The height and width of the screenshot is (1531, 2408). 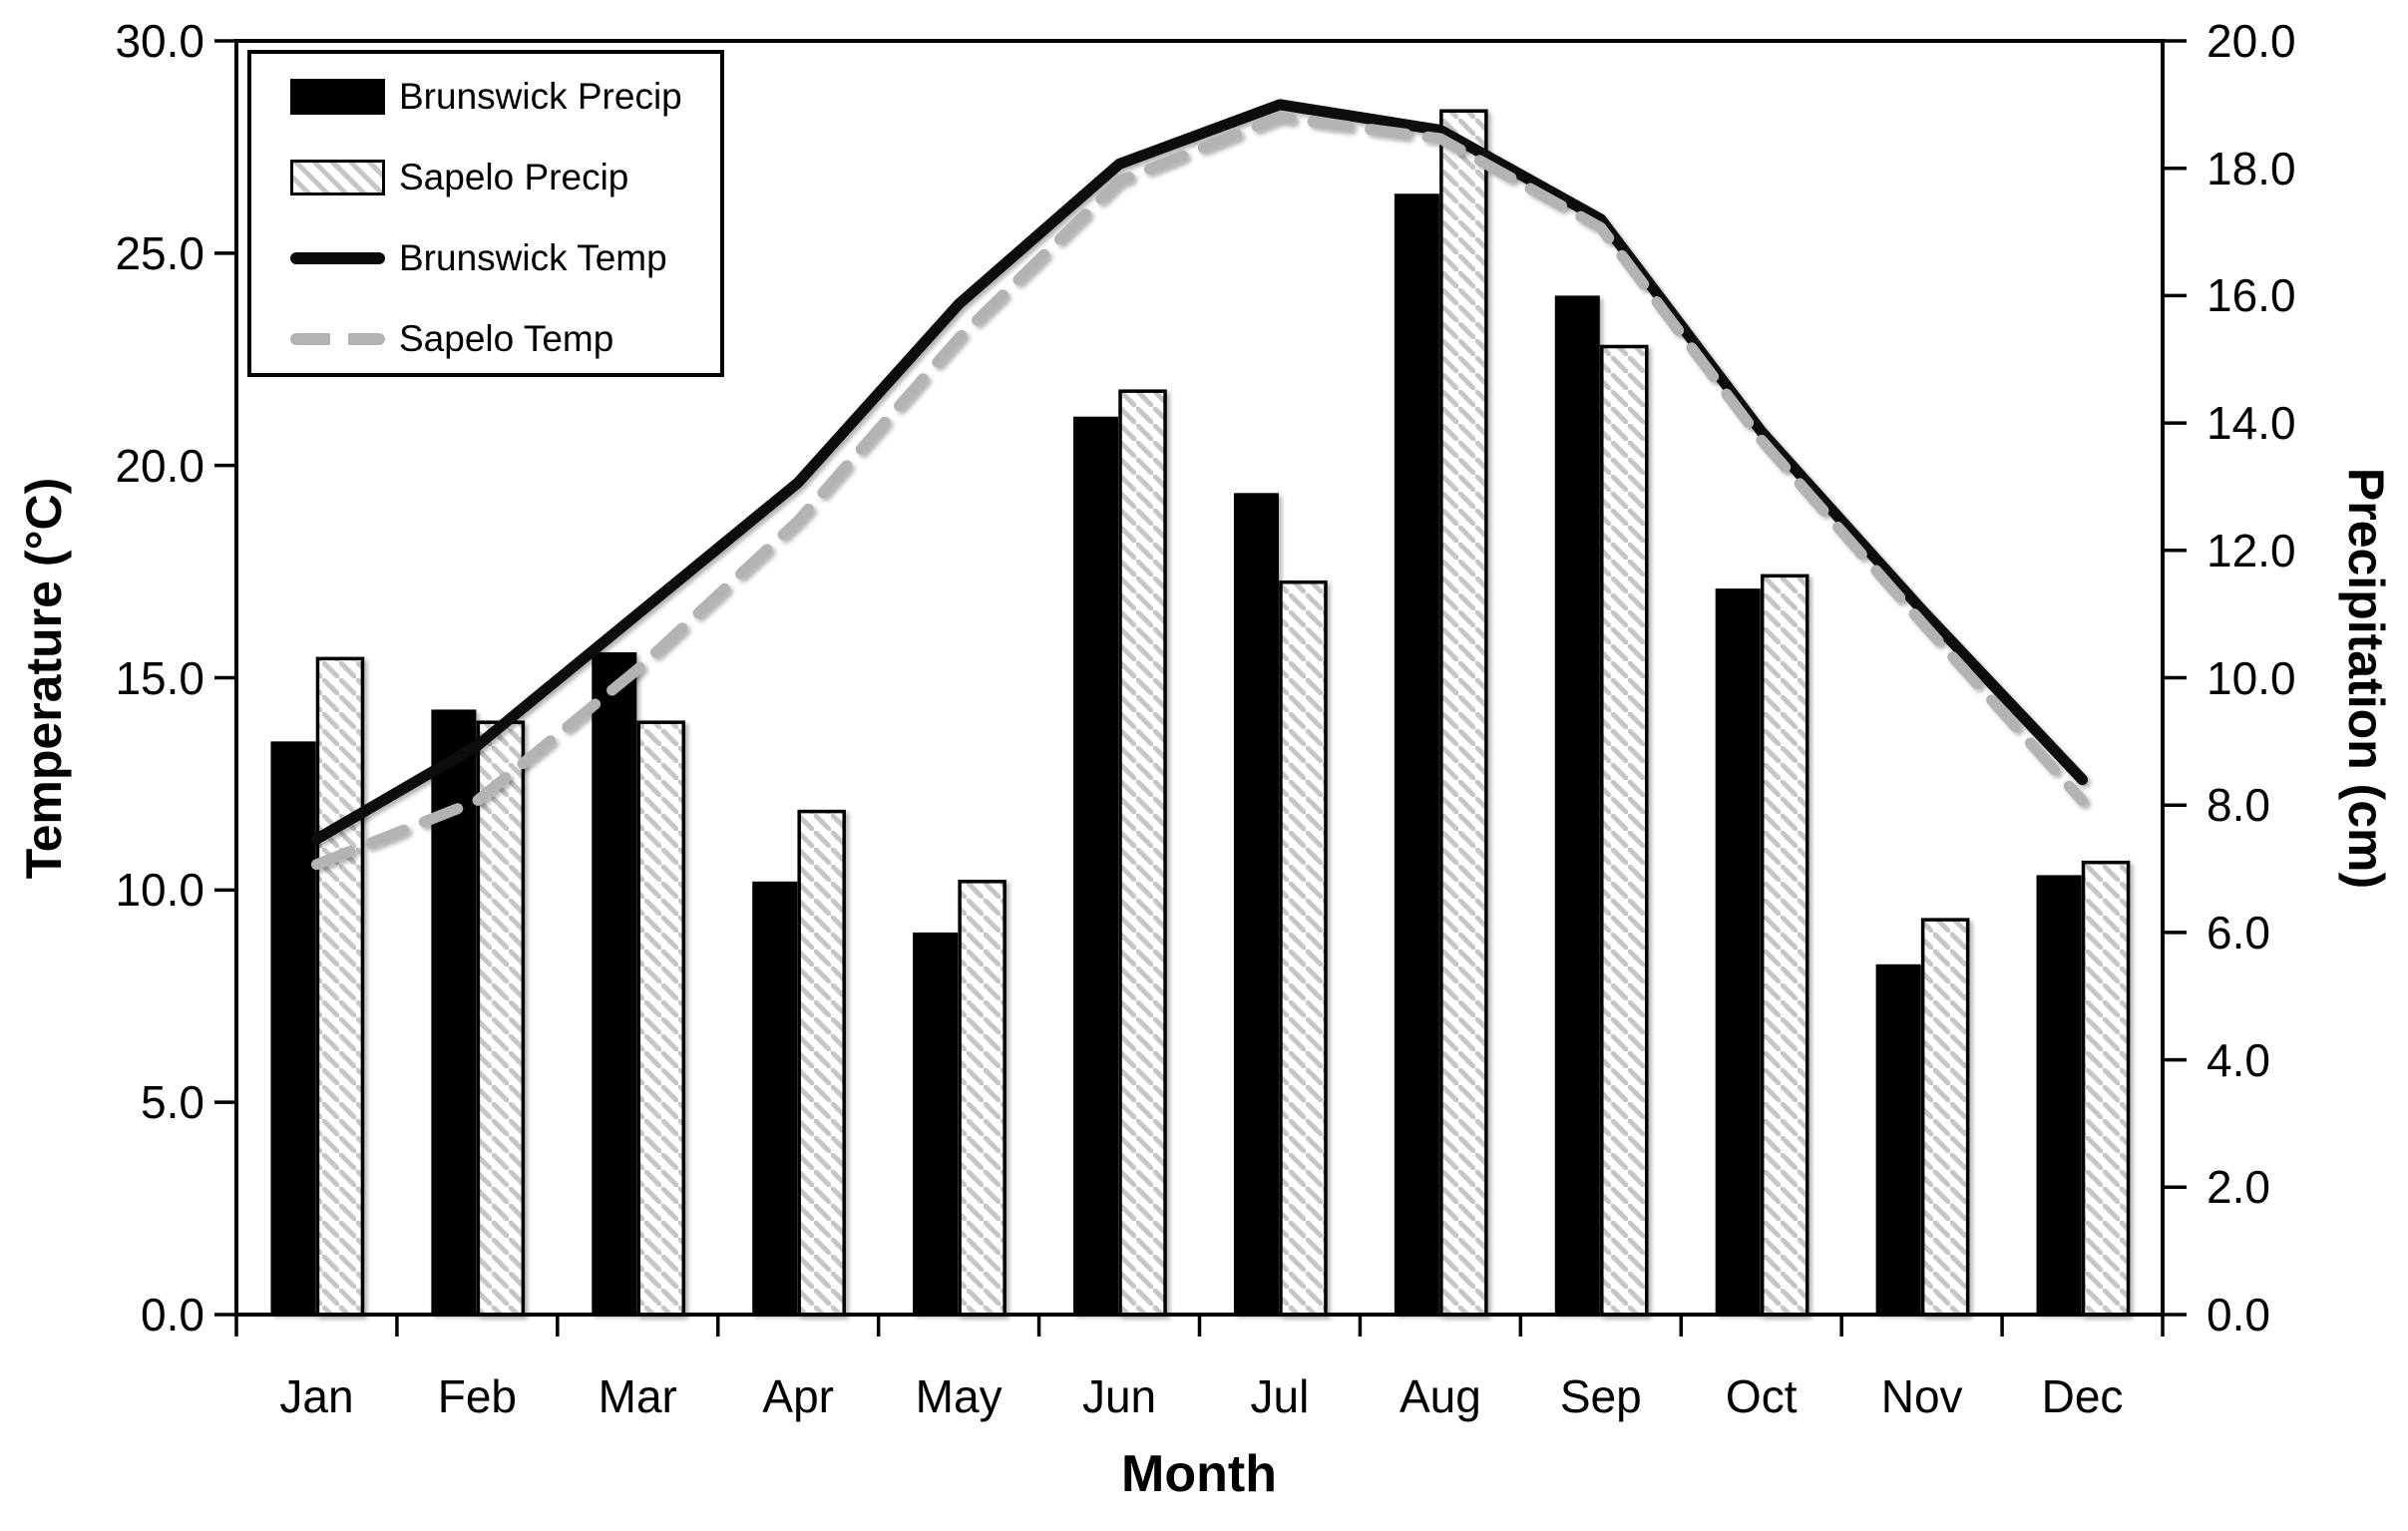 I want to click on x-tick-label: Dec, so click(x=2082, y=1396).